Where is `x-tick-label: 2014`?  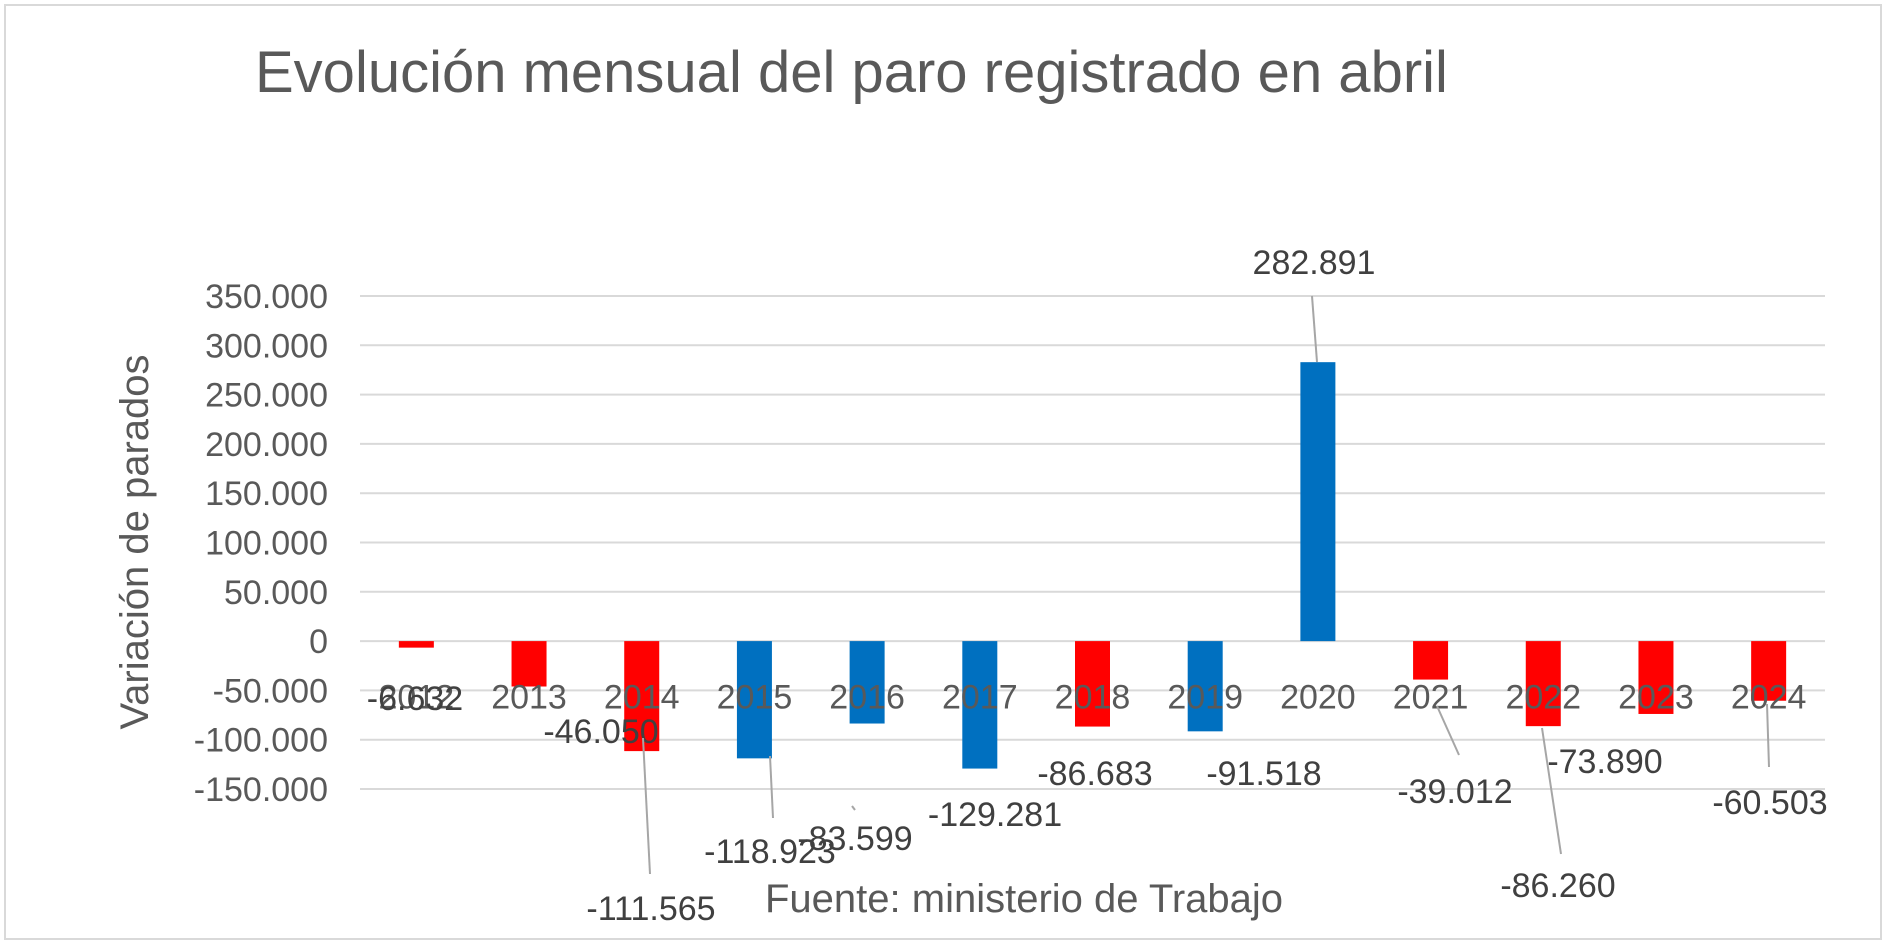
x-tick-label: 2014 is located at coordinates (642, 697).